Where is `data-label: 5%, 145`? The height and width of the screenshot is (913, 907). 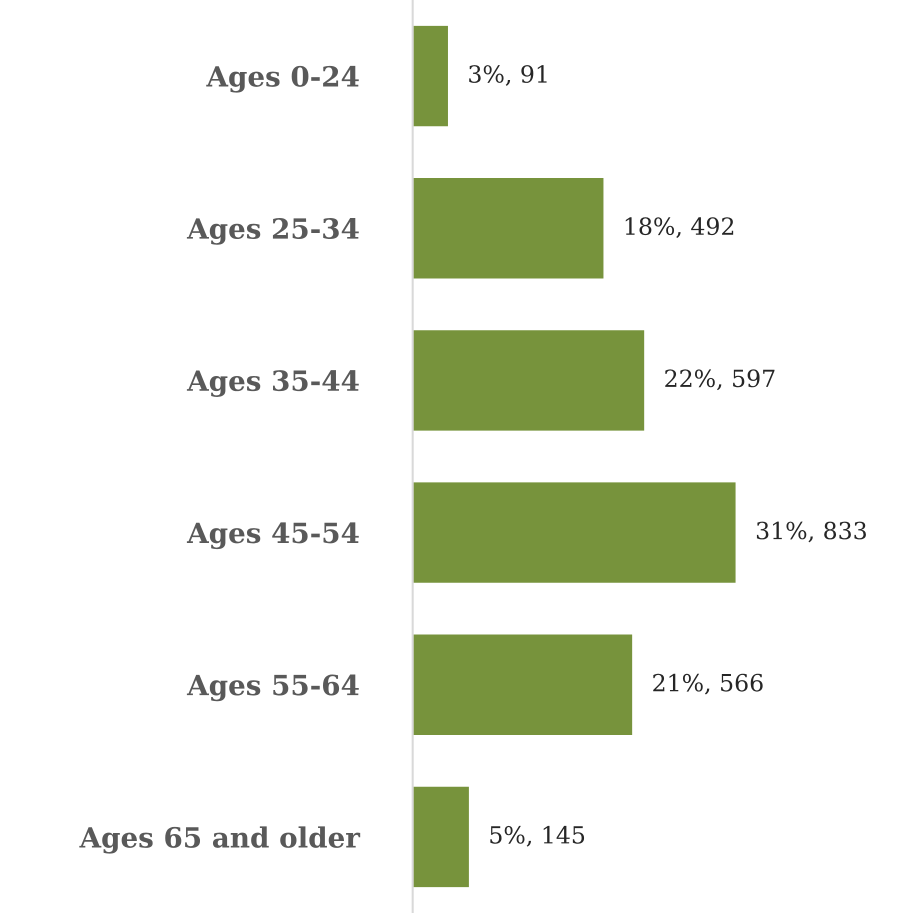
data-label: 5%, 145 is located at coordinates (537, 836).